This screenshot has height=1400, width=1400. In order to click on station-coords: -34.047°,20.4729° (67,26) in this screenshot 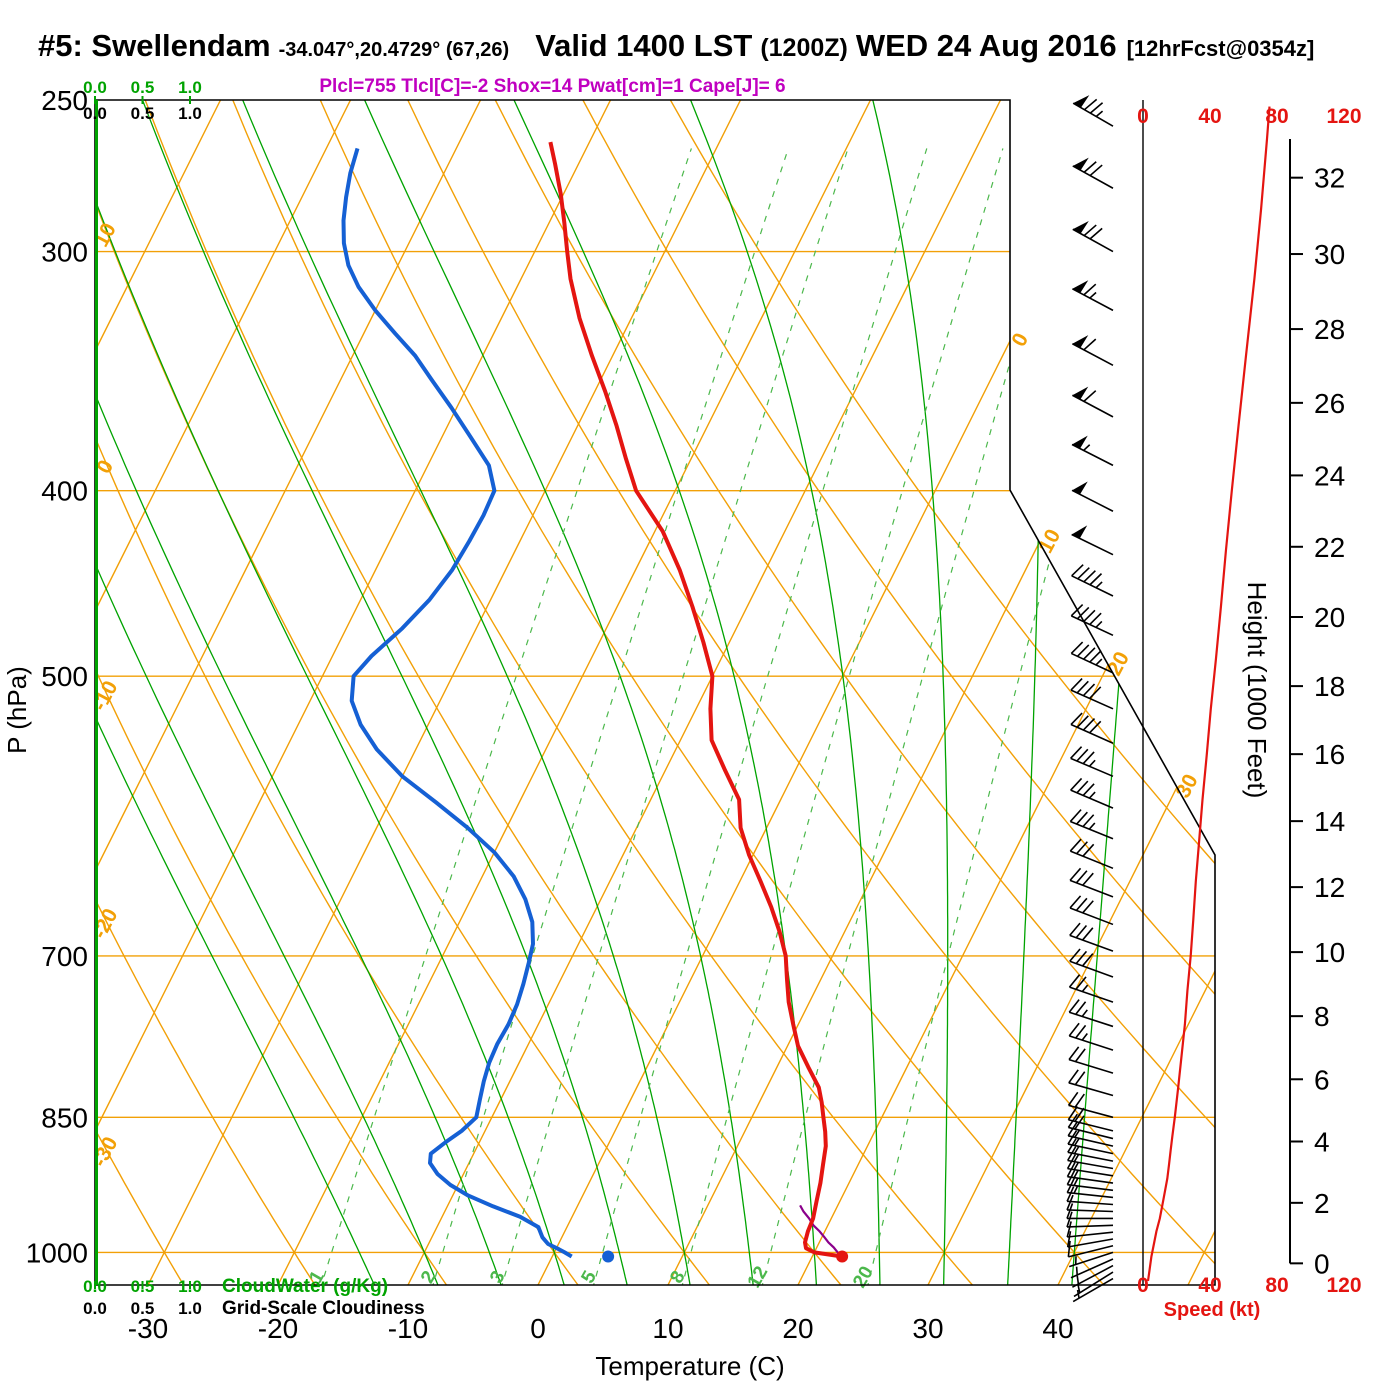, I will do `click(394, 50)`.